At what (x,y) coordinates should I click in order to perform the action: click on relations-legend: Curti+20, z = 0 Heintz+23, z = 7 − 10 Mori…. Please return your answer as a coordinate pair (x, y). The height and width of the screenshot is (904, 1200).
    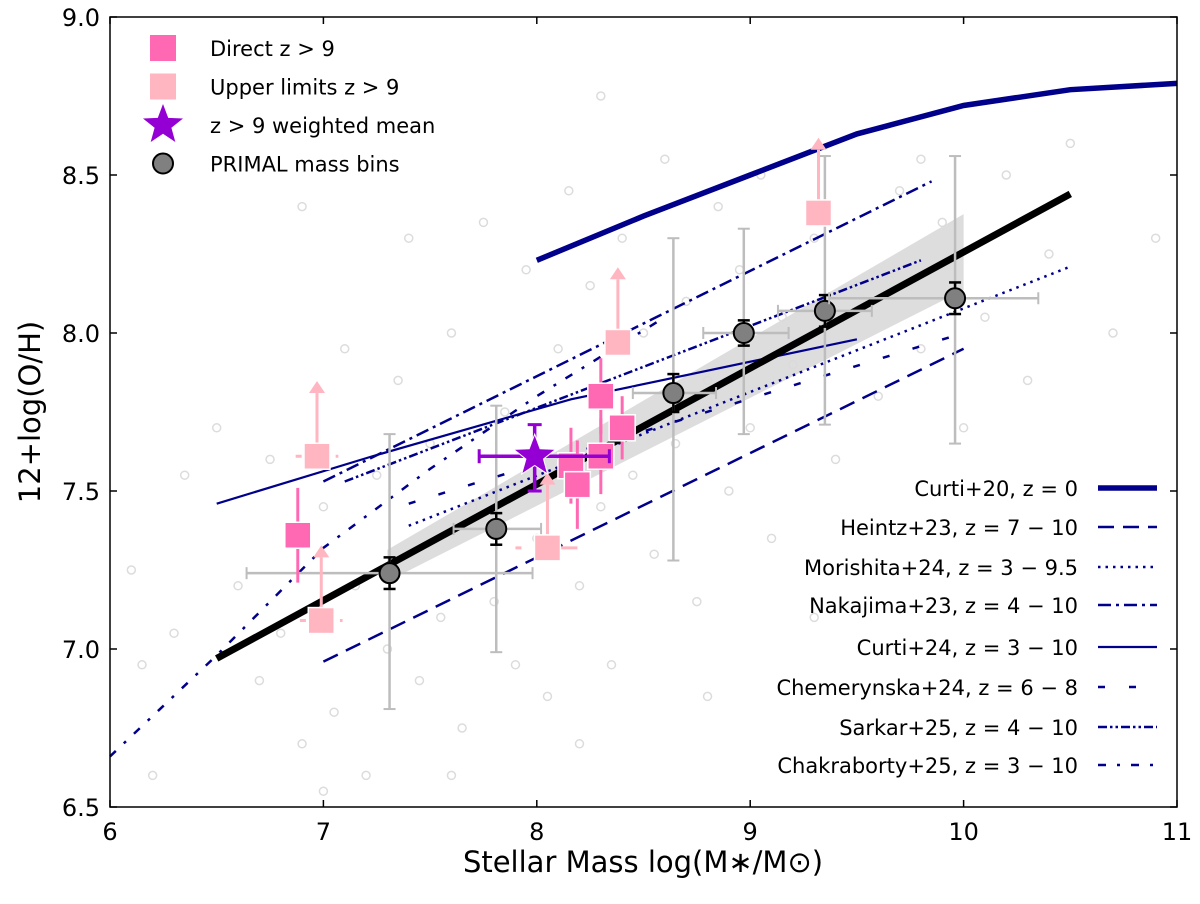
    Looking at the image, I should click on (966, 627).